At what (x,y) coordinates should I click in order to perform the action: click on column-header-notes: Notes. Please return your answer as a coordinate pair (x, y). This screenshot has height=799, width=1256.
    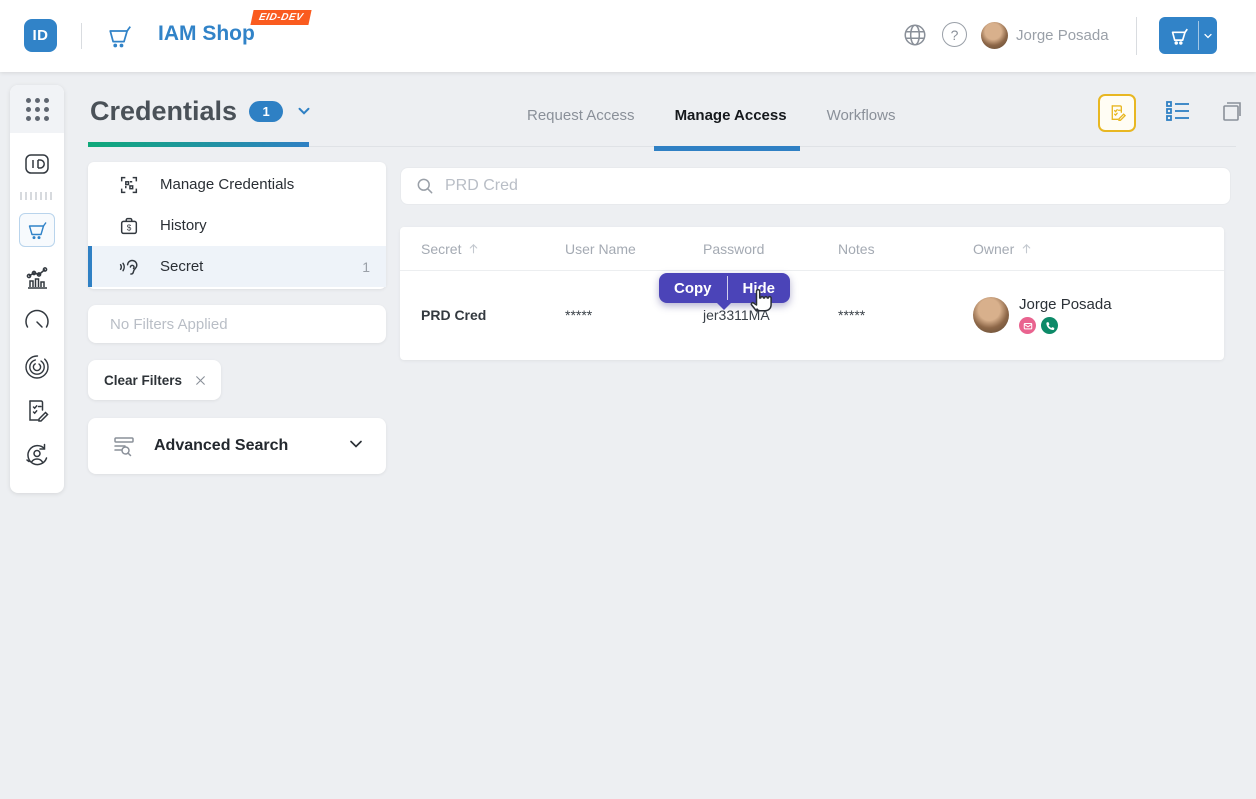
    Looking at the image, I should click on (856, 248).